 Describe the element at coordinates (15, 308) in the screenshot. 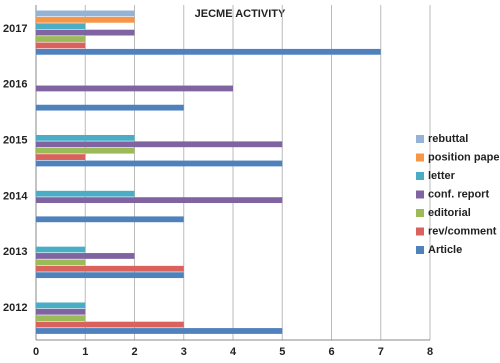

I see `y-tick-label: 2012` at that location.